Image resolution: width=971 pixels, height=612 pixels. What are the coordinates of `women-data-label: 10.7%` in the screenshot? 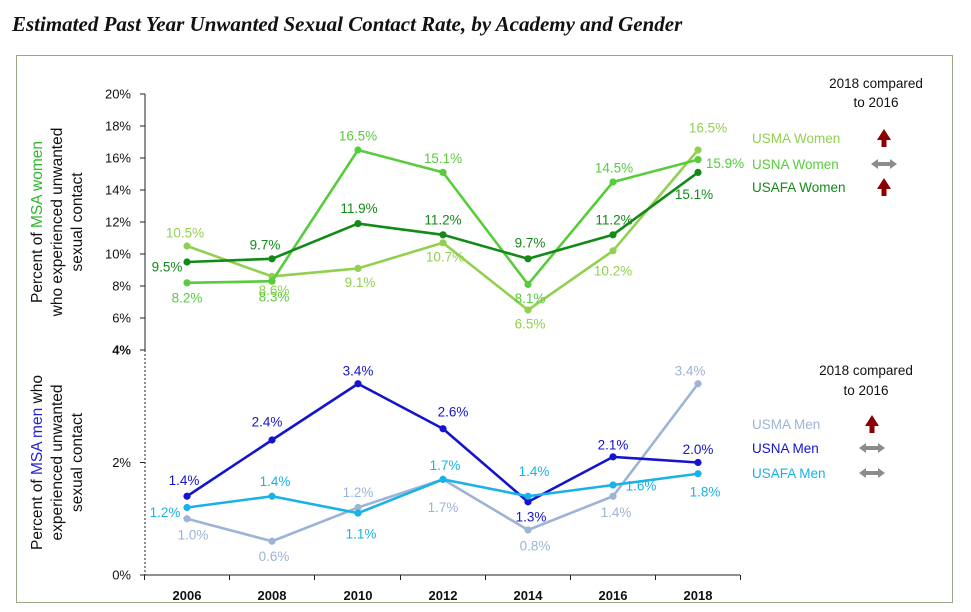 It's located at (445, 256).